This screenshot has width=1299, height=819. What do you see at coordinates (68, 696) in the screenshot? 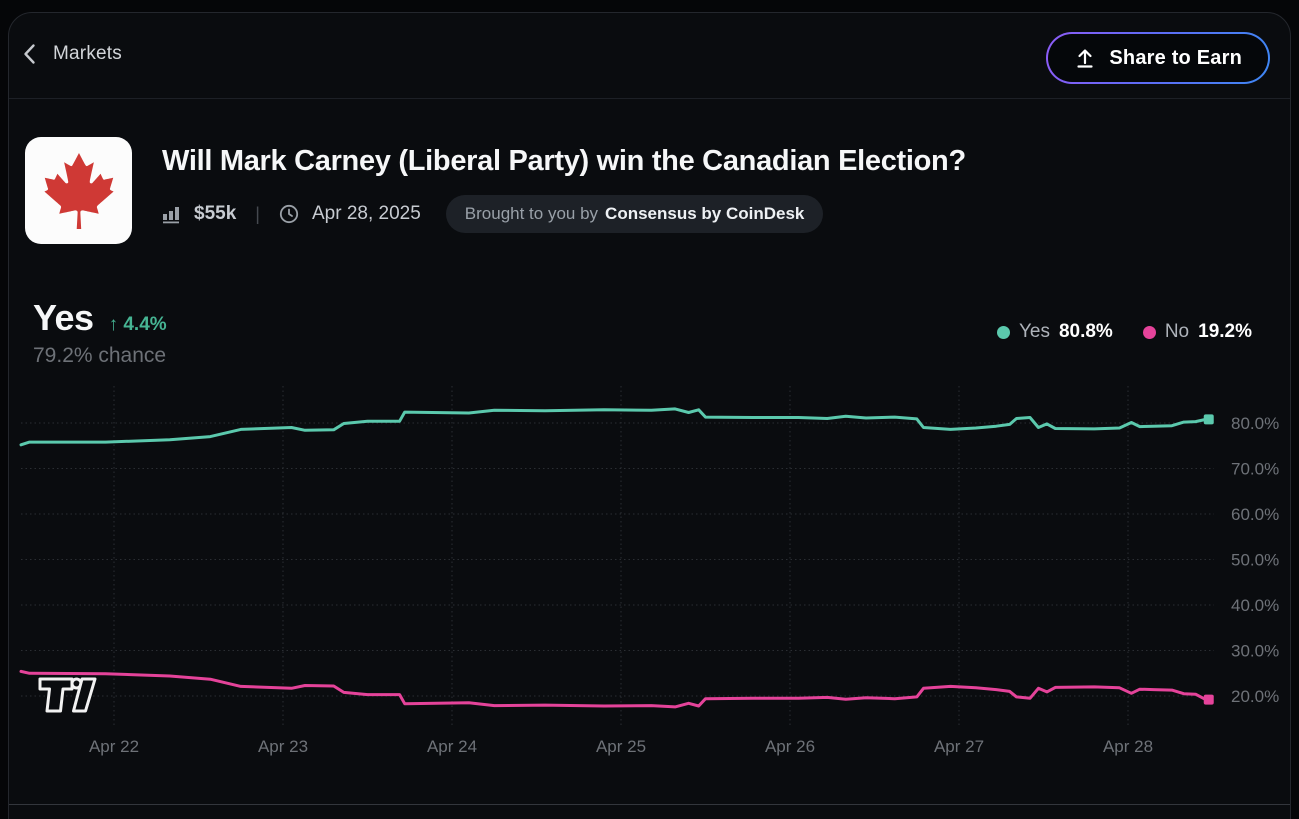
I see `tradingview-logo-icon` at bounding box center [68, 696].